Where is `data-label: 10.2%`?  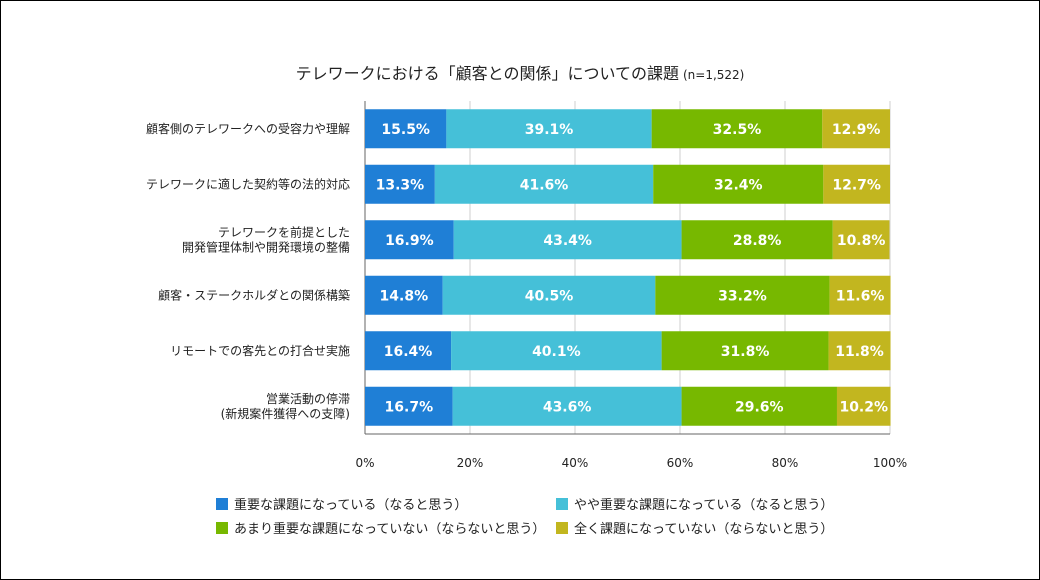 data-label: 10.2% is located at coordinates (863, 407).